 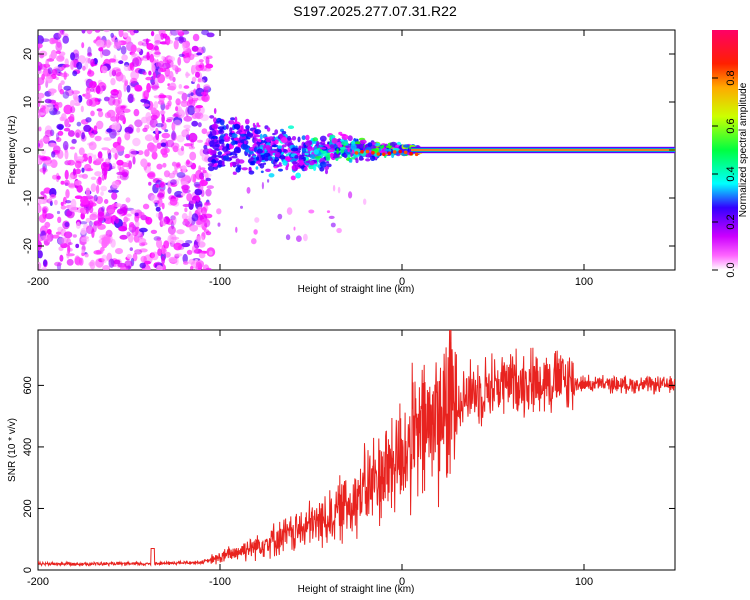 I want to click on colorbar-tick-label: 0.4, so click(x=731, y=173).